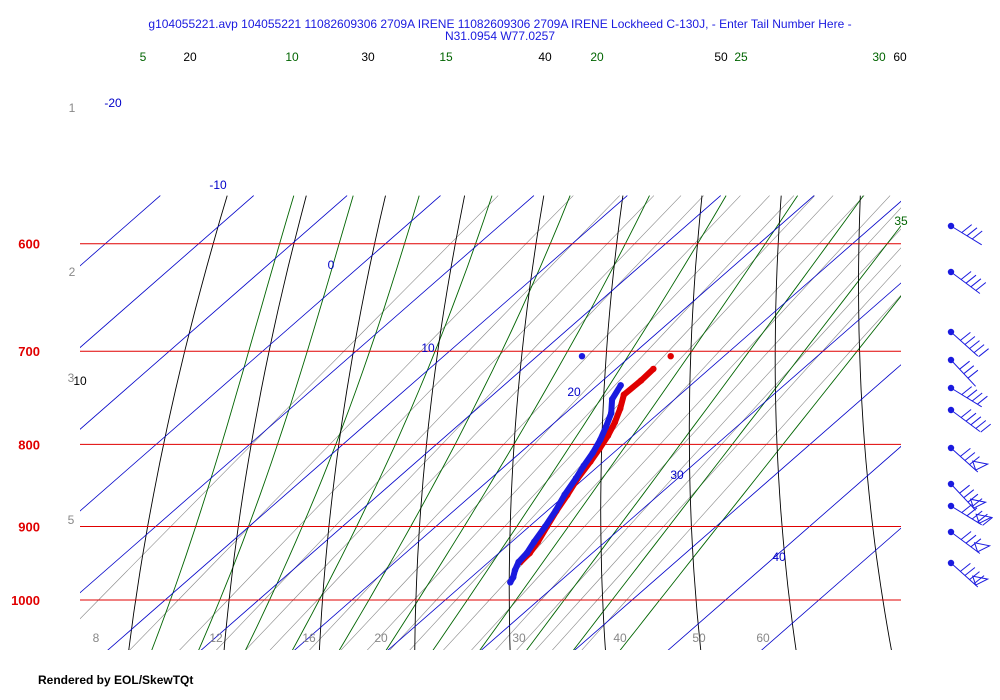  I want to click on dry-adiabat-label: 30, so click(368, 57).